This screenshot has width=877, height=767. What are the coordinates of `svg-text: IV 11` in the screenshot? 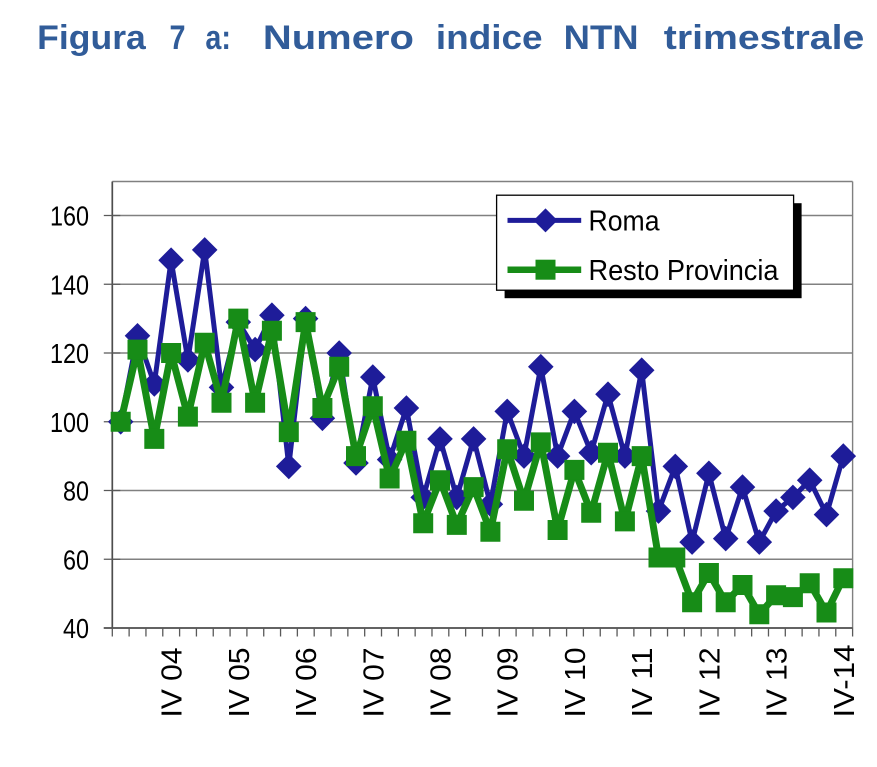 It's located at (643, 683).